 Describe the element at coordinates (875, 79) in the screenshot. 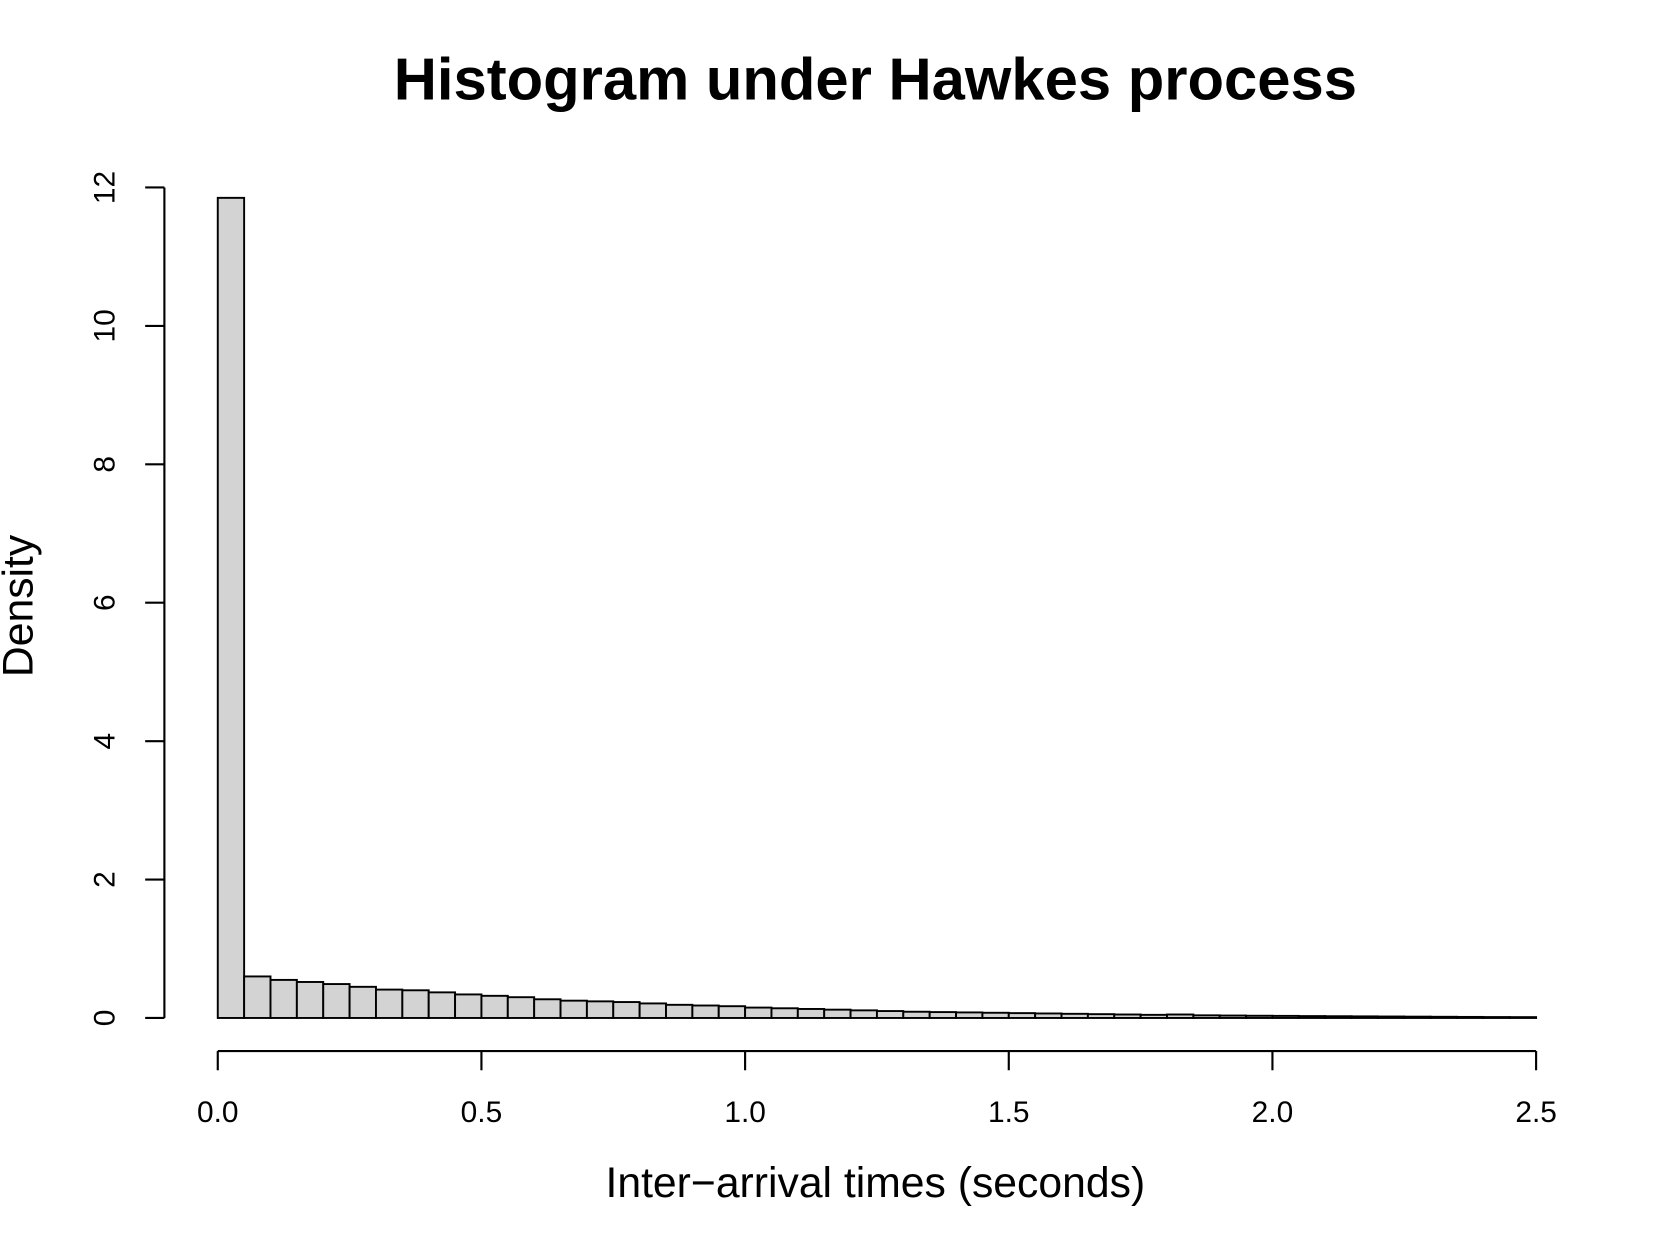

I see `chart-title: Histogram under Hawkes process` at that location.